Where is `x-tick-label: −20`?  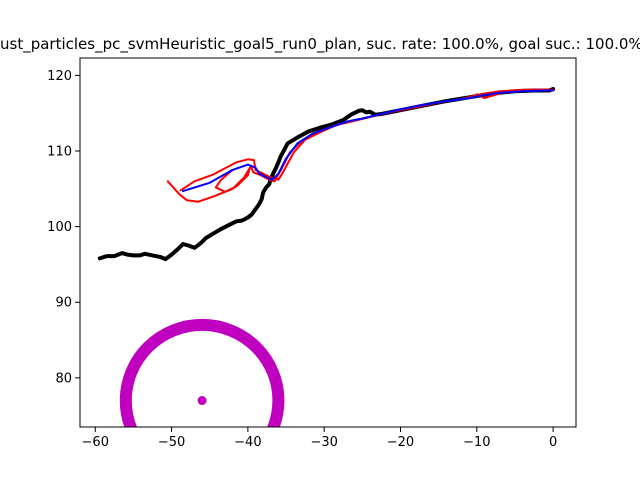 x-tick-label: −20 is located at coordinates (400, 442).